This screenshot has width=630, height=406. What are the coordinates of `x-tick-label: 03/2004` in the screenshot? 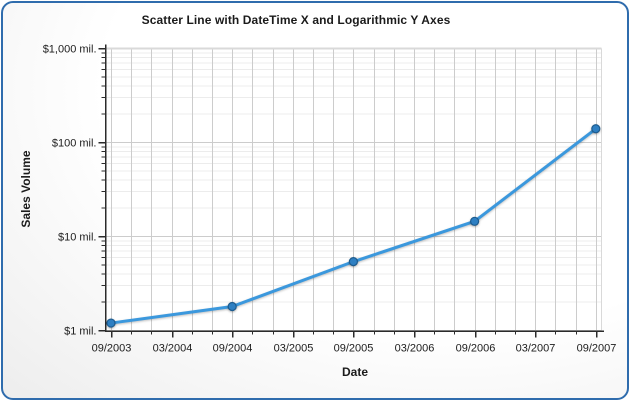 It's located at (173, 349).